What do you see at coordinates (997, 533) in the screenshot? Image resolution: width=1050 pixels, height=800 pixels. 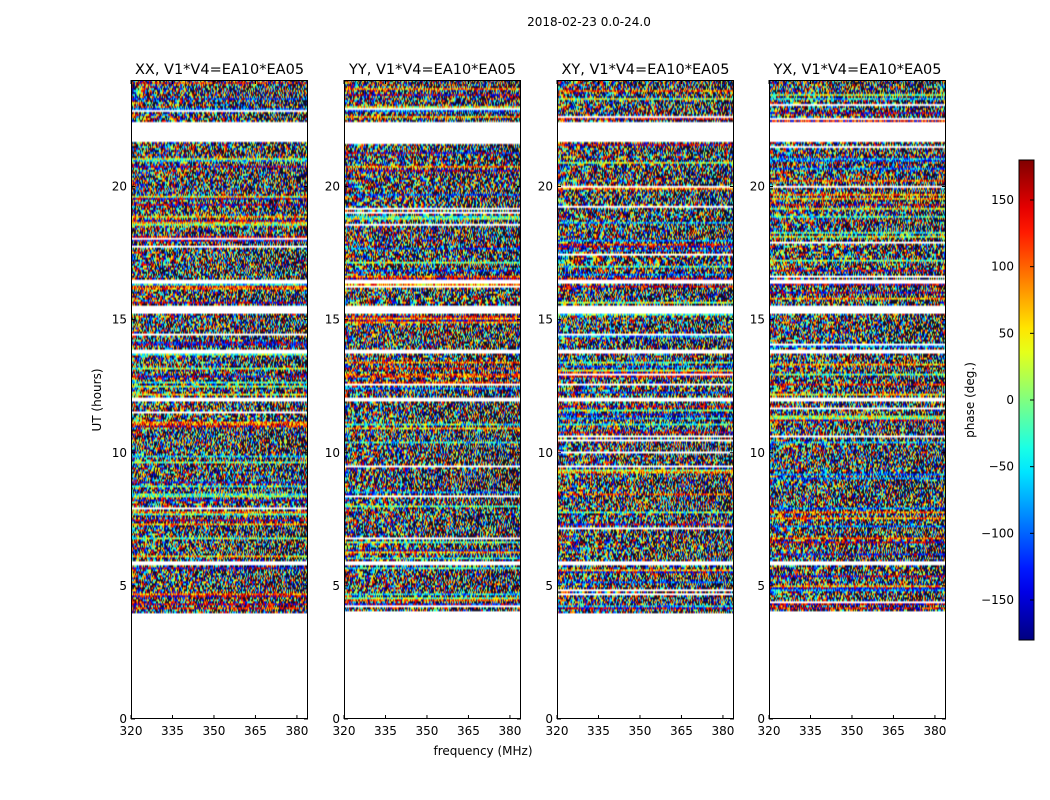 I see `colorbar-tick-label: −100` at bounding box center [997, 533].